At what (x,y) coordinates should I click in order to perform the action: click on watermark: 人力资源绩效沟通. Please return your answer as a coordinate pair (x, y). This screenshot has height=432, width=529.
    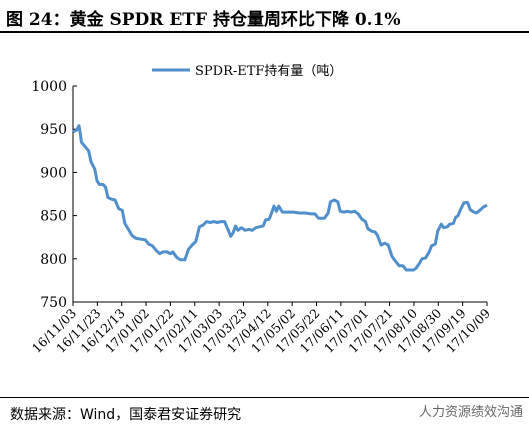
    Looking at the image, I should click on (470, 412).